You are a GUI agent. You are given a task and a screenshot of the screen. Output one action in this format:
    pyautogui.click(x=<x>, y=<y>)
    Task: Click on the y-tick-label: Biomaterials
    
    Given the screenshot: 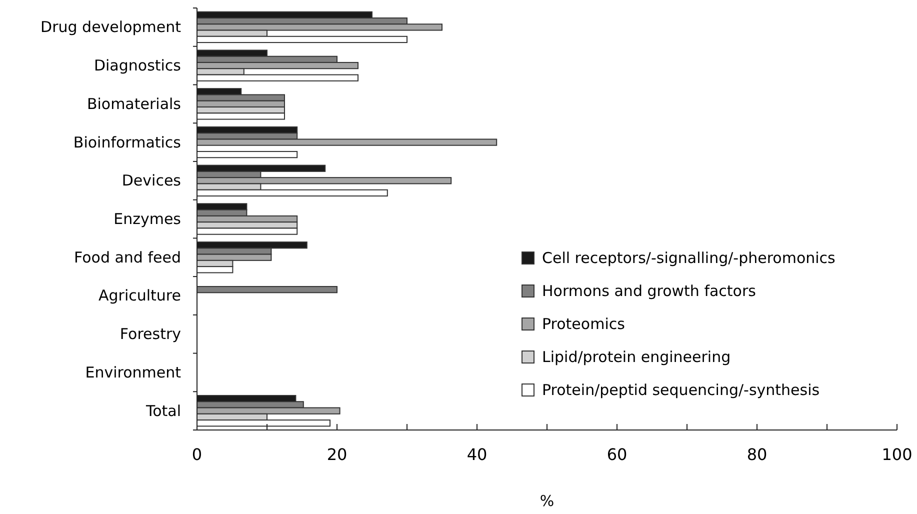 What is the action you would take?
    pyautogui.click(x=134, y=103)
    